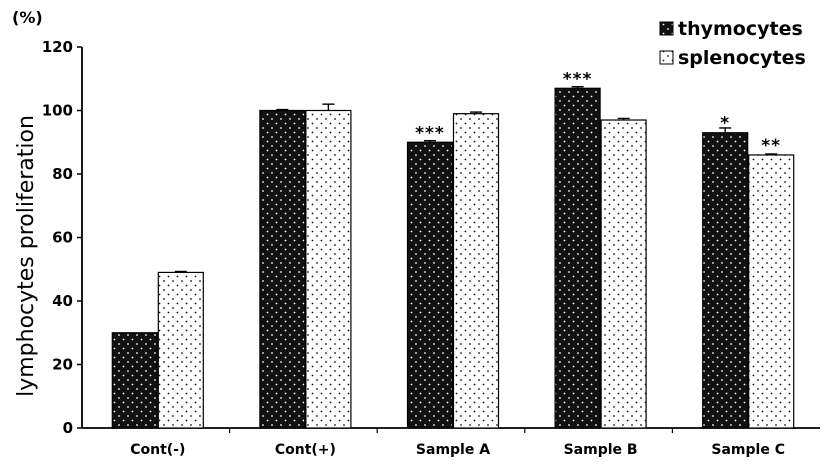  What do you see at coordinates (748, 450) in the screenshot?
I see `x-tick-label: Sample C` at bounding box center [748, 450].